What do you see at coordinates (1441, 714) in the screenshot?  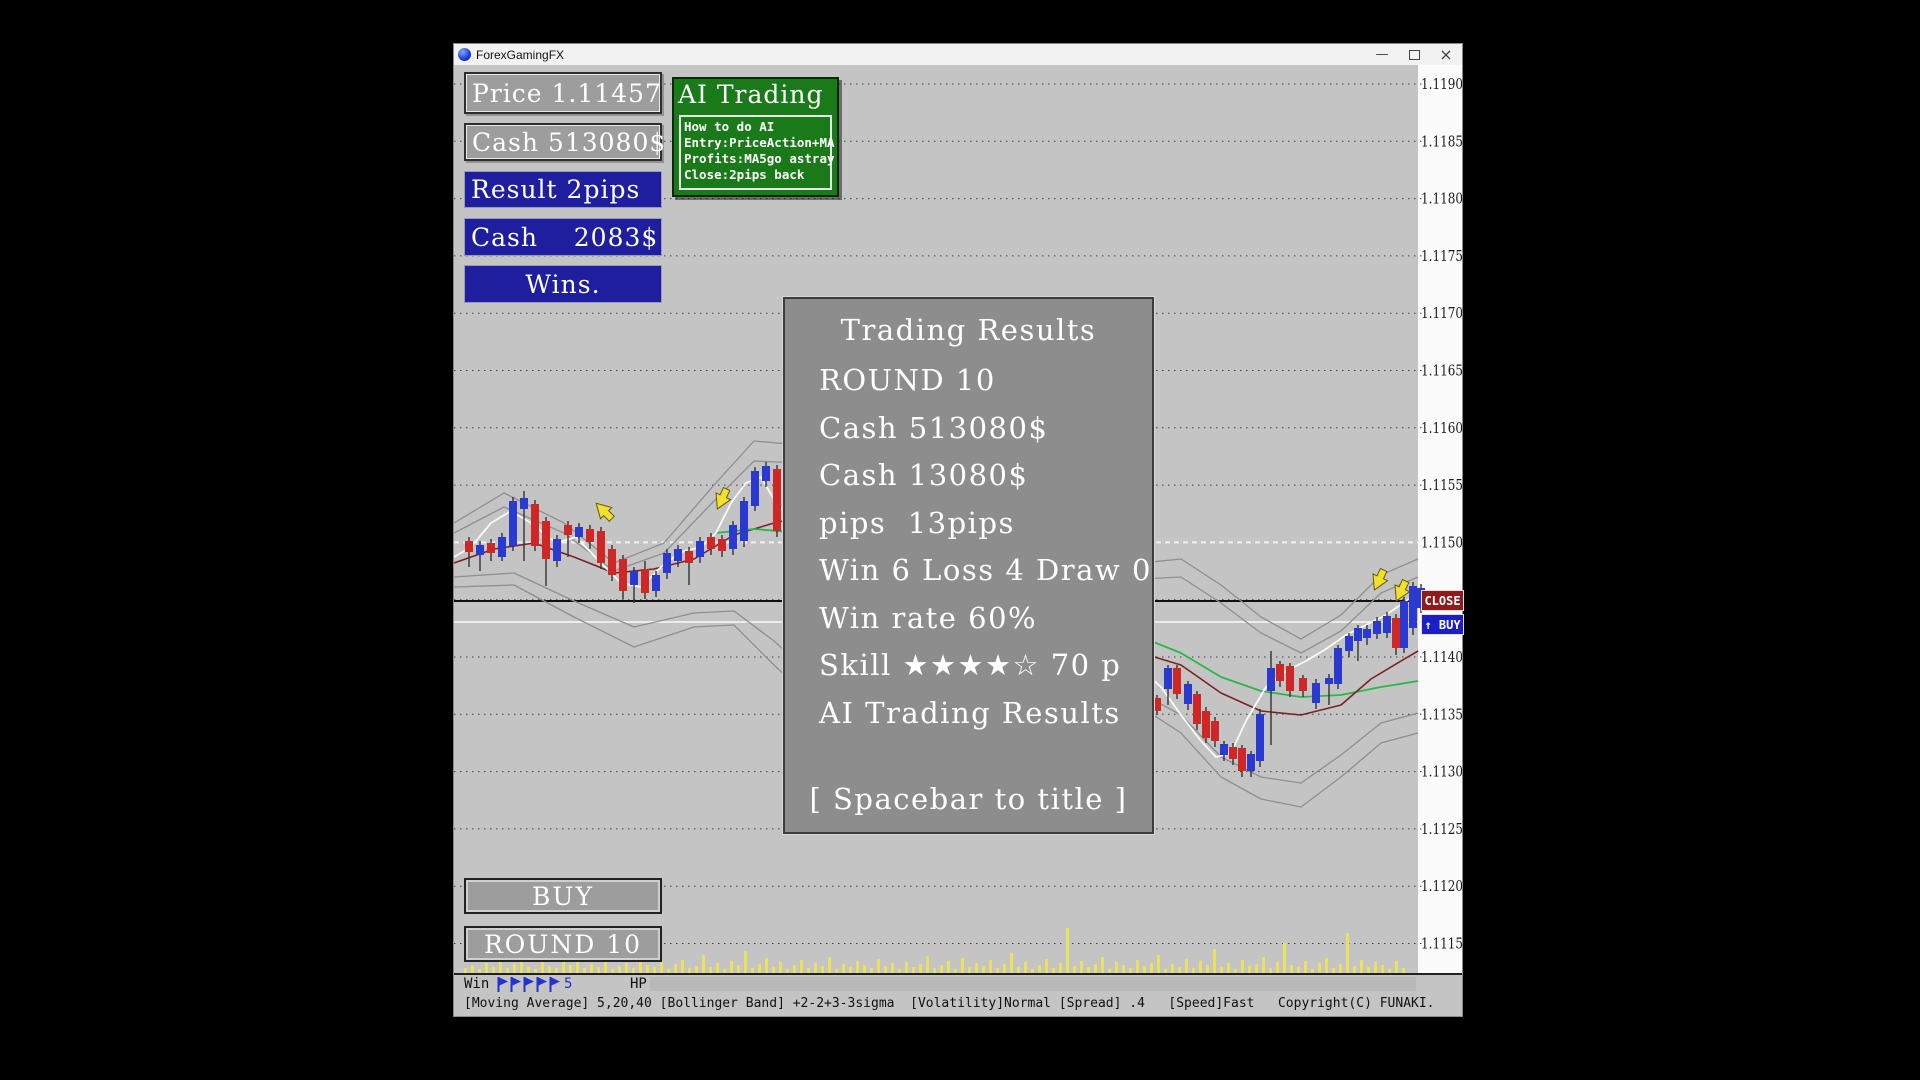 I see `svg-text: 1.1135` at bounding box center [1441, 714].